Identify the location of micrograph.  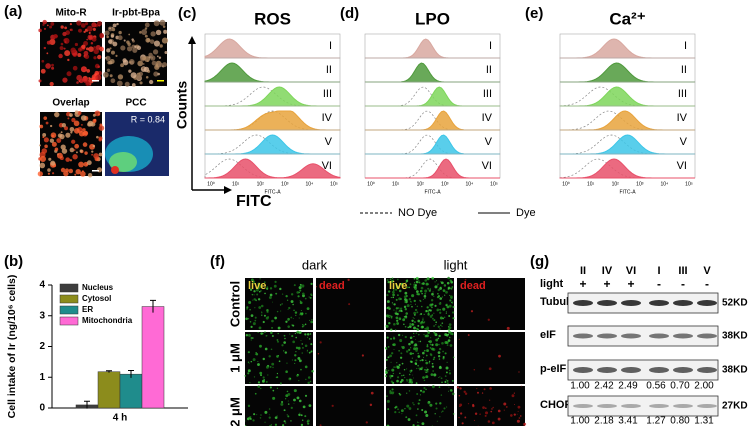
(491, 358).